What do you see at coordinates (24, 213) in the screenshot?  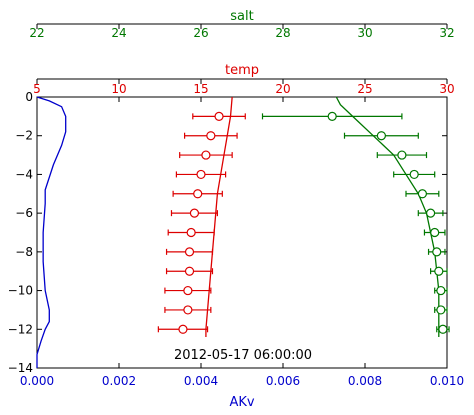 I see `depth-tick-label: −6` at bounding box center [24, 213].